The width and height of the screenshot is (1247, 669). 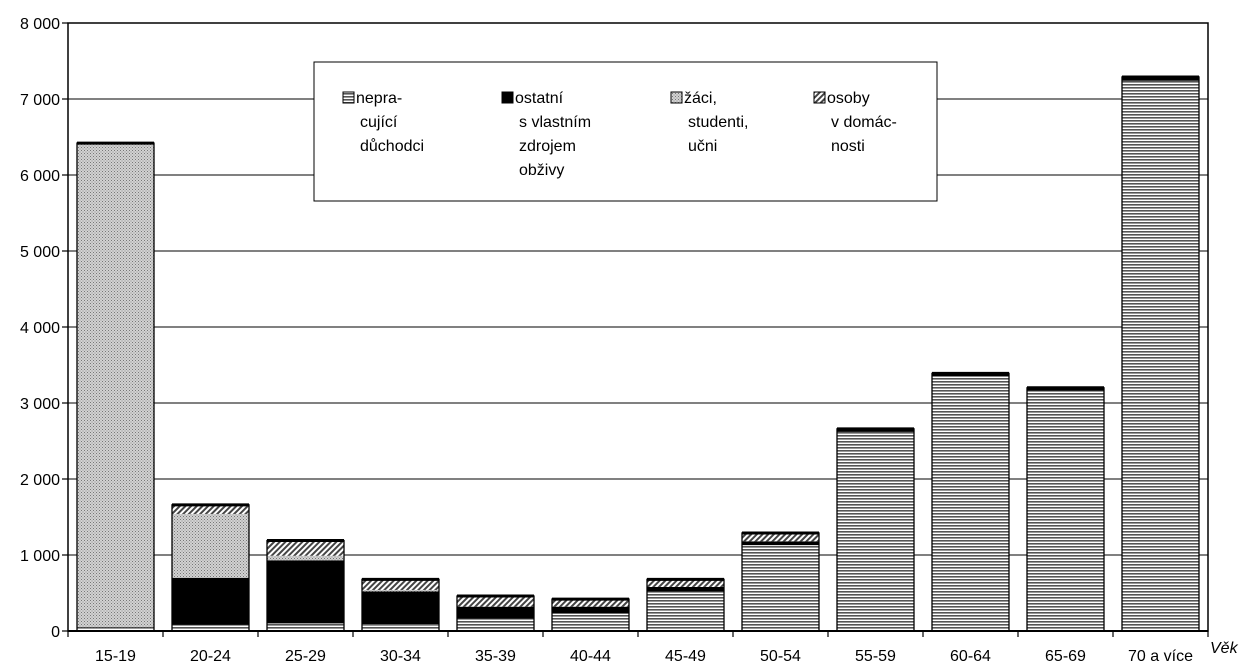 What do you see at coordinates (40, 480) in the screenshot?
I see `y-tick-label-2: 2 000` at bounding box center [40, 480].